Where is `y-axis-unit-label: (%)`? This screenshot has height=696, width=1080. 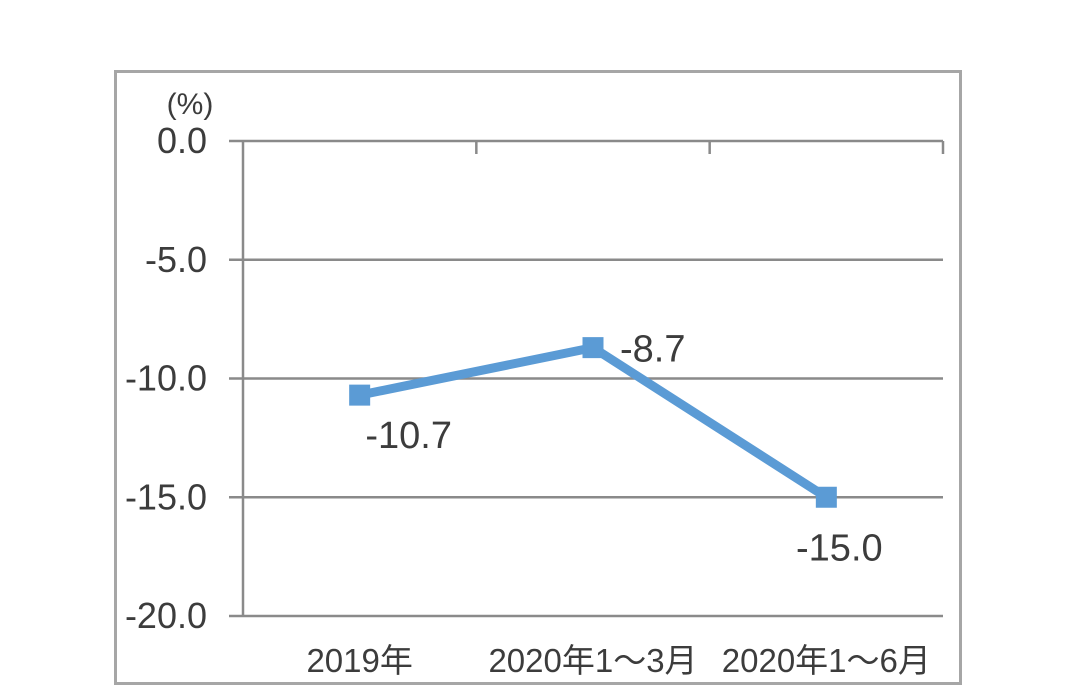 y-axis-unit-label: (%) is located at coordinates (190, 104).